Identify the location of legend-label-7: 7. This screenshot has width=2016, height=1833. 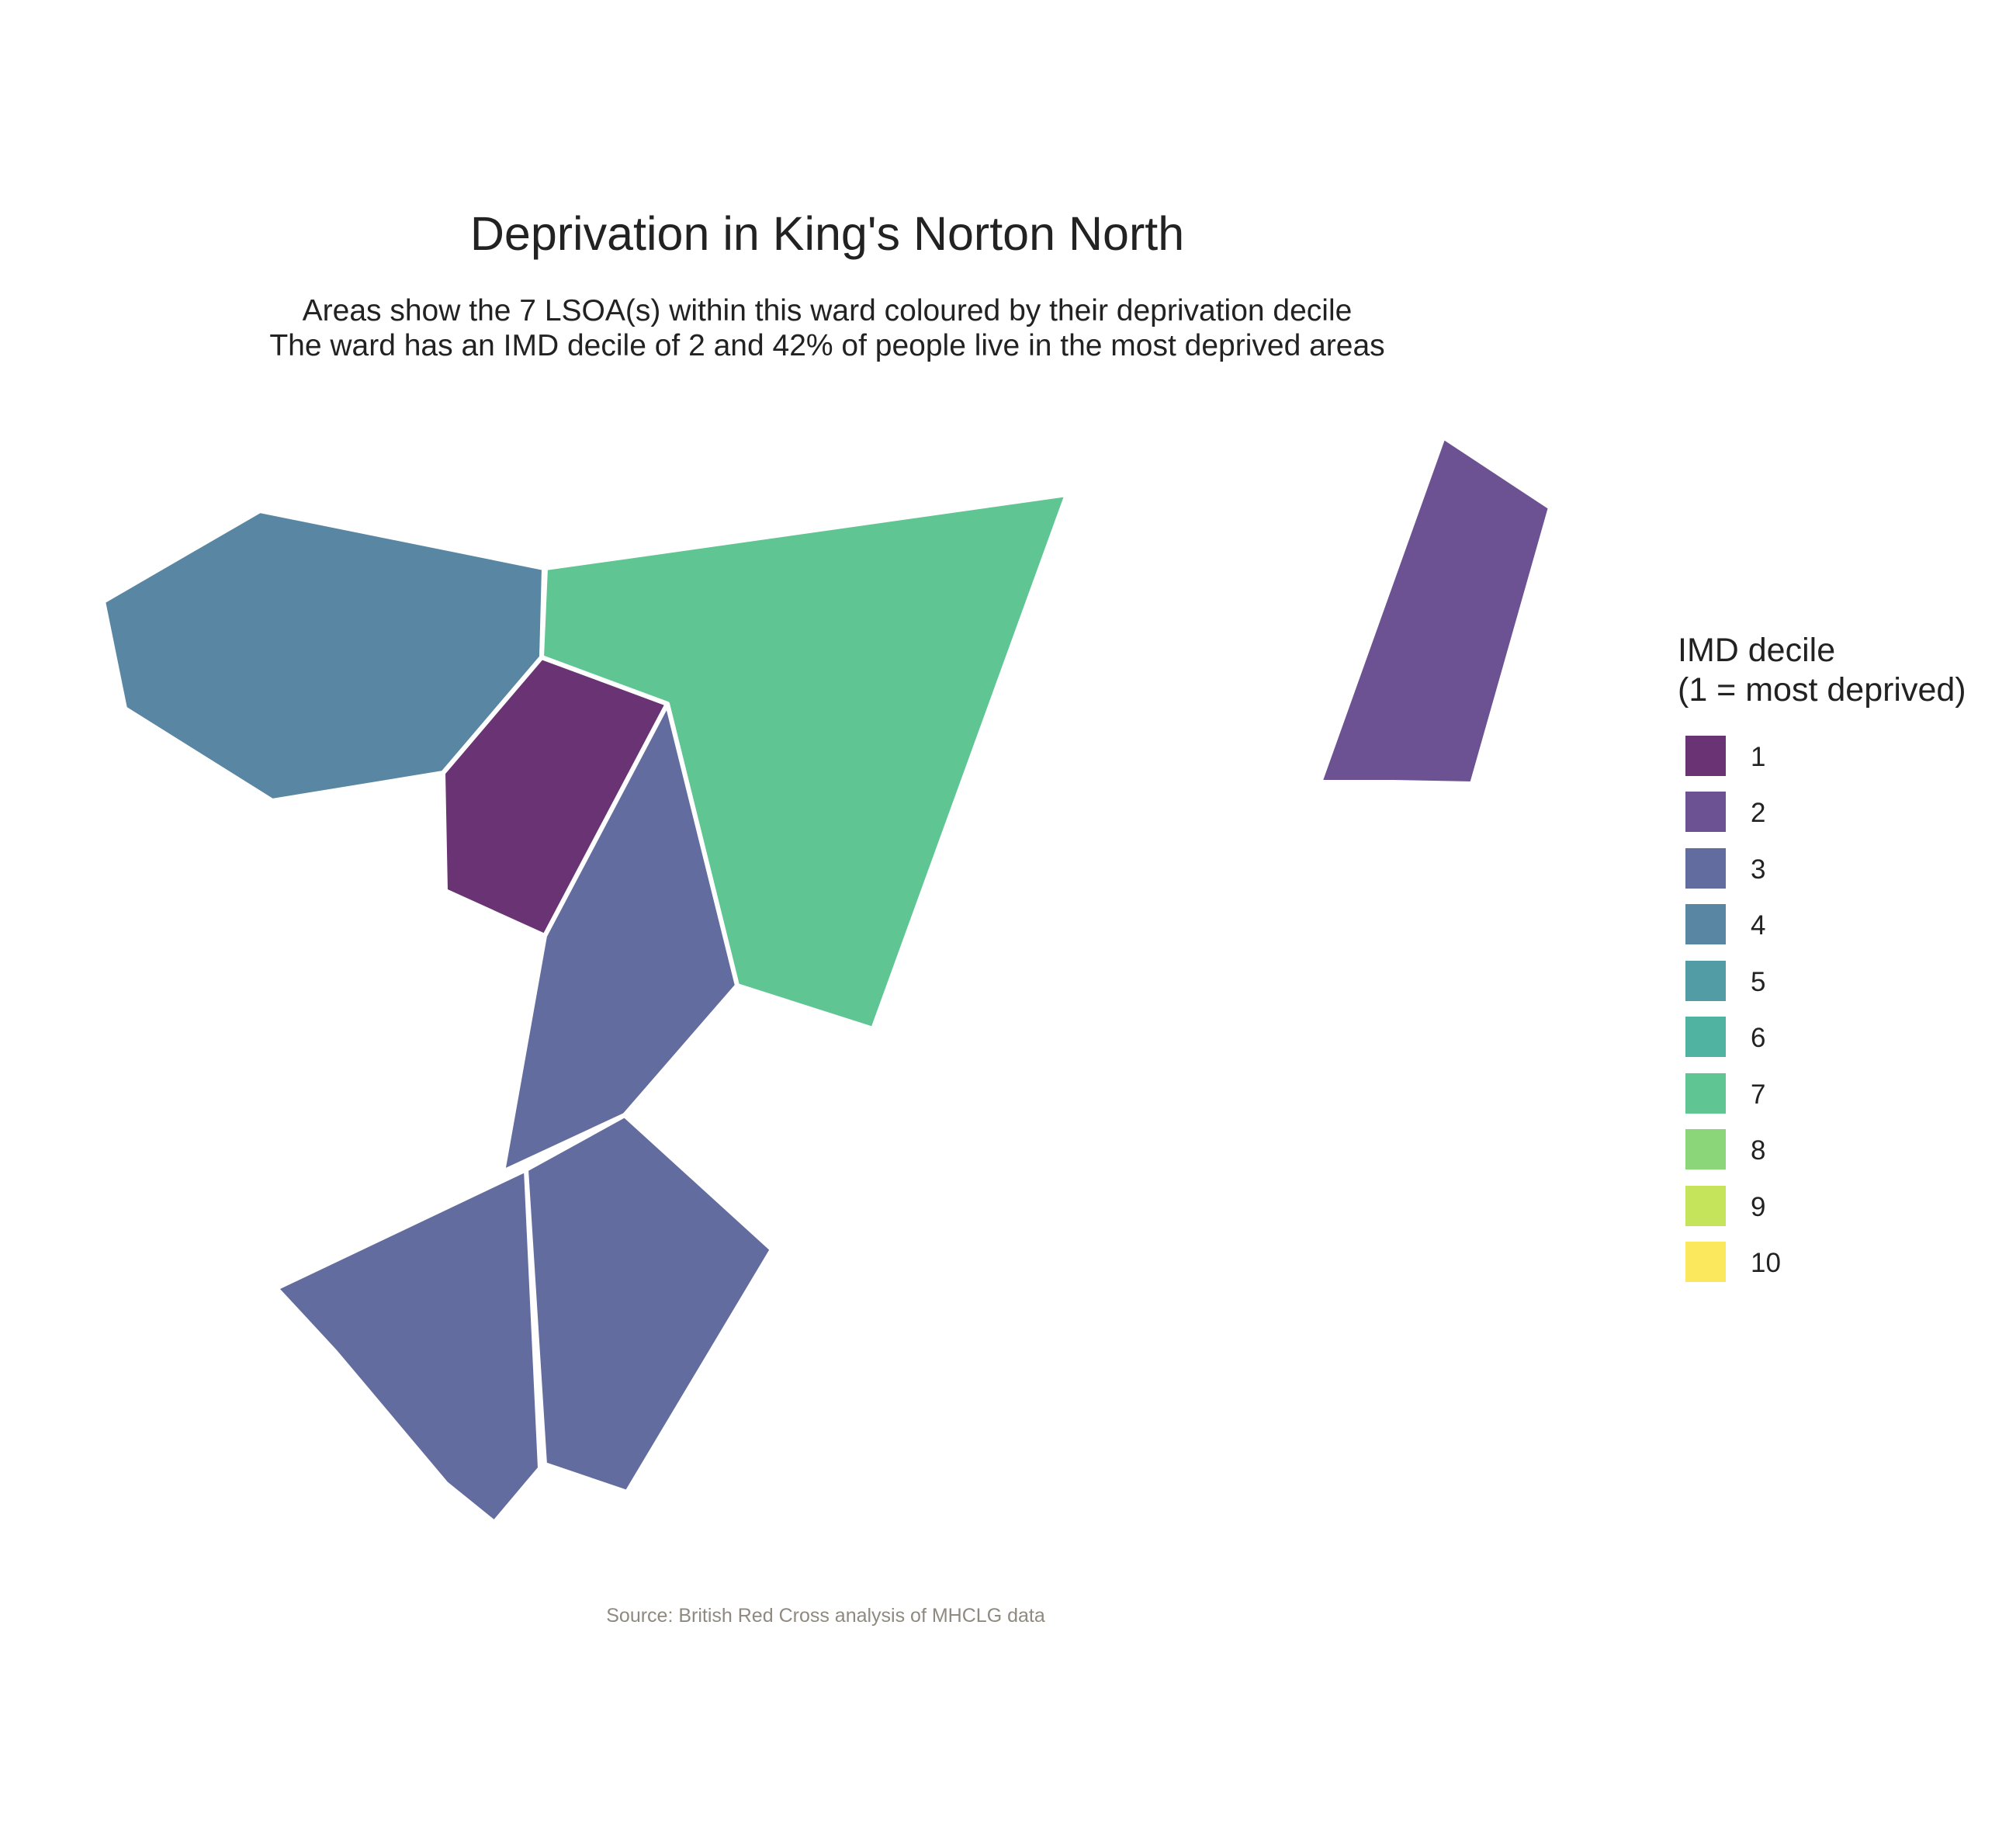
(1758, 1094).